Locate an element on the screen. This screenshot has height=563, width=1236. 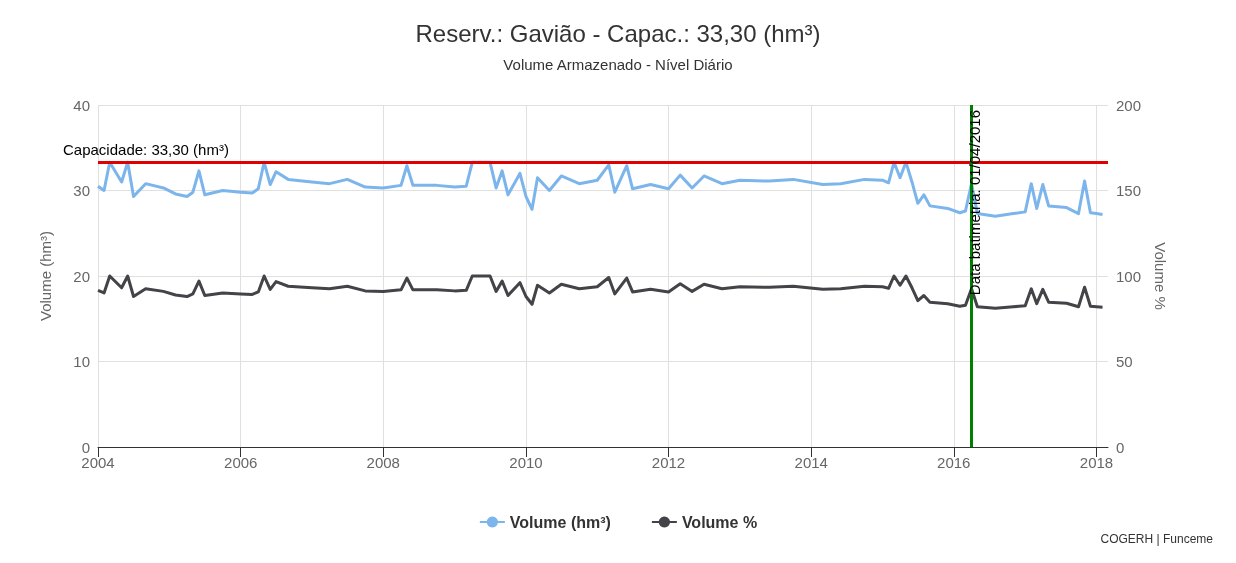
y2-tick-label: 0 is located at coordinates (1120, 447).